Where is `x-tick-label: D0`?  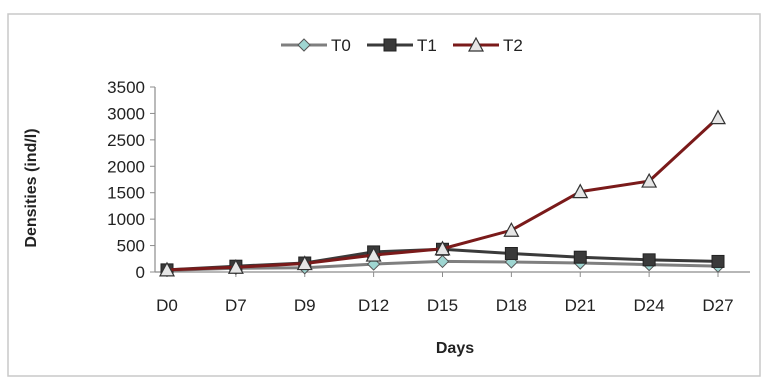
x-tick-label: D0 is located at coordinates (167, 305).